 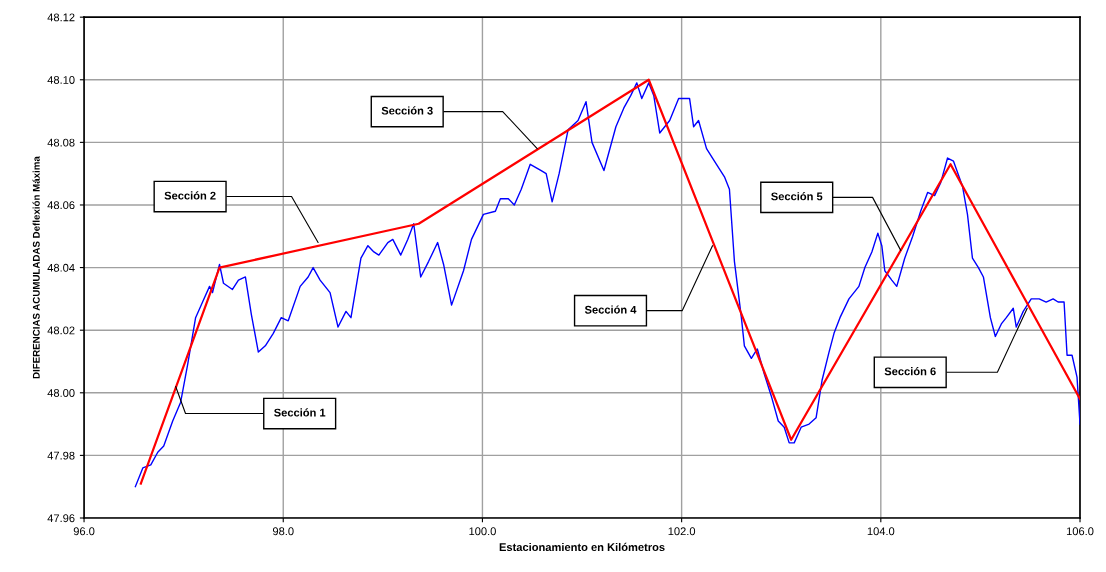 What do you see at coordinates (61, 455) in the screenshot?
I see `y-tick-label: 47.98` at bounding box center [61, 455].